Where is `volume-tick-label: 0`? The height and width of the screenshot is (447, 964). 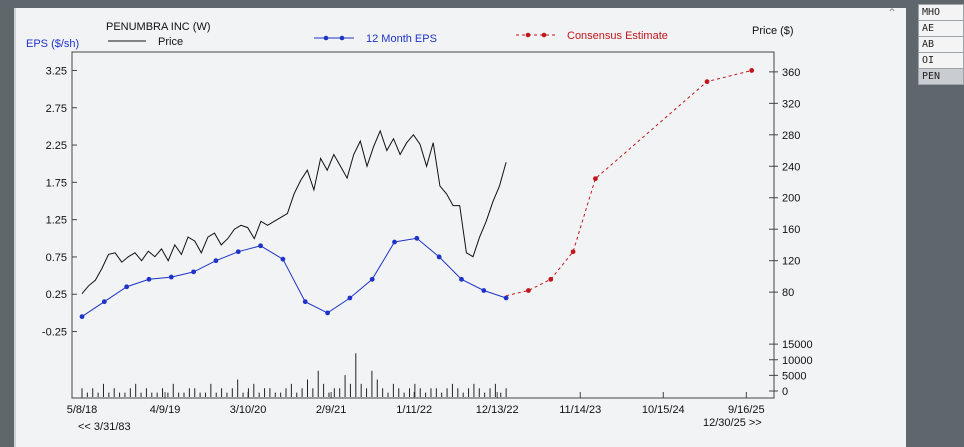
volume-tick-label: 0 is located at coordinates (785, 392).